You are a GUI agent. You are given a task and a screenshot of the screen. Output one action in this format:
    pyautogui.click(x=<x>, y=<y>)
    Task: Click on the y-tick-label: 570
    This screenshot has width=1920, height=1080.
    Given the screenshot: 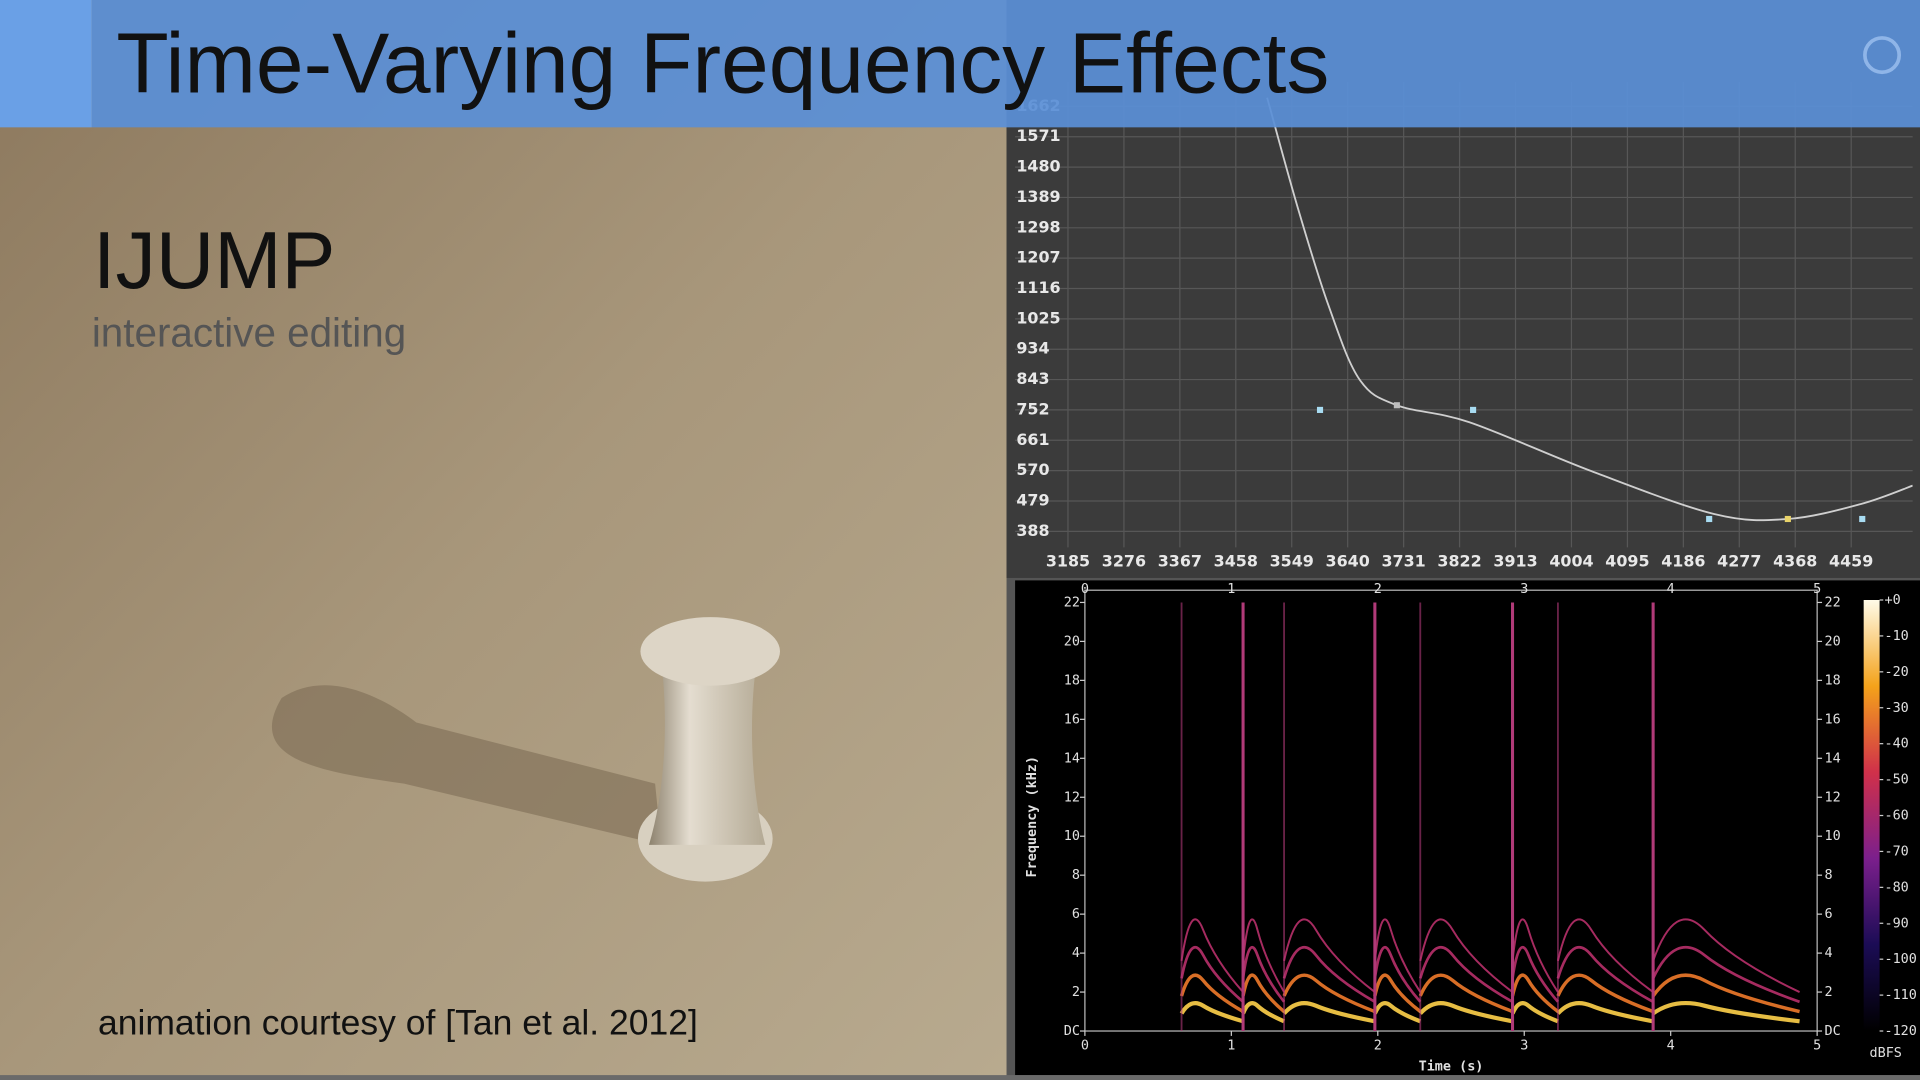 What is the action you would take?
    pyautogui.click(x=1032, y=469)
    